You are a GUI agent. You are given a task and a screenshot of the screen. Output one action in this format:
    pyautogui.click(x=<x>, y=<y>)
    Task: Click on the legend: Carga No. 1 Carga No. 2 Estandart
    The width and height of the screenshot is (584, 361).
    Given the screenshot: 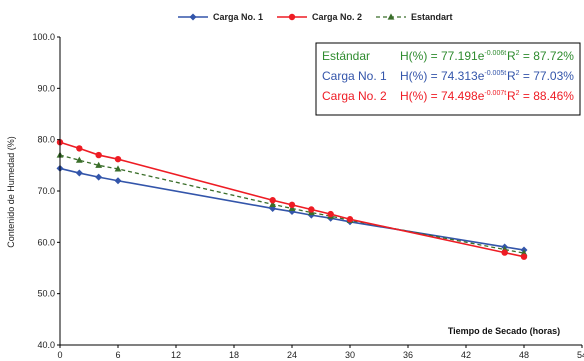 What is the action you would take?
    pyautogui.click(x=315, y=17)
    